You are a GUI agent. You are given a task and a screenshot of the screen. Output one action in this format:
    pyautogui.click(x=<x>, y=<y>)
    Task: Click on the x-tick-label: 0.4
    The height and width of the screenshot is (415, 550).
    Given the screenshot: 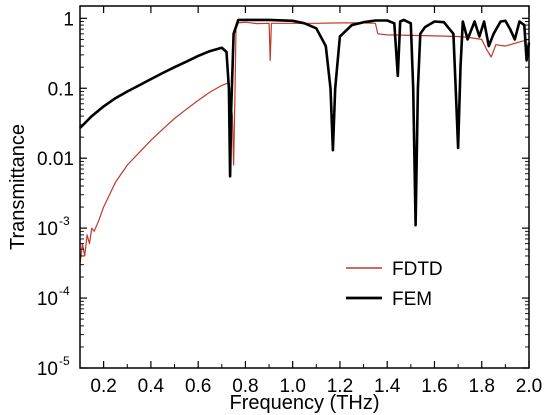 What is the action you would take?
    pyautogui.click(x=151, y=386)
    